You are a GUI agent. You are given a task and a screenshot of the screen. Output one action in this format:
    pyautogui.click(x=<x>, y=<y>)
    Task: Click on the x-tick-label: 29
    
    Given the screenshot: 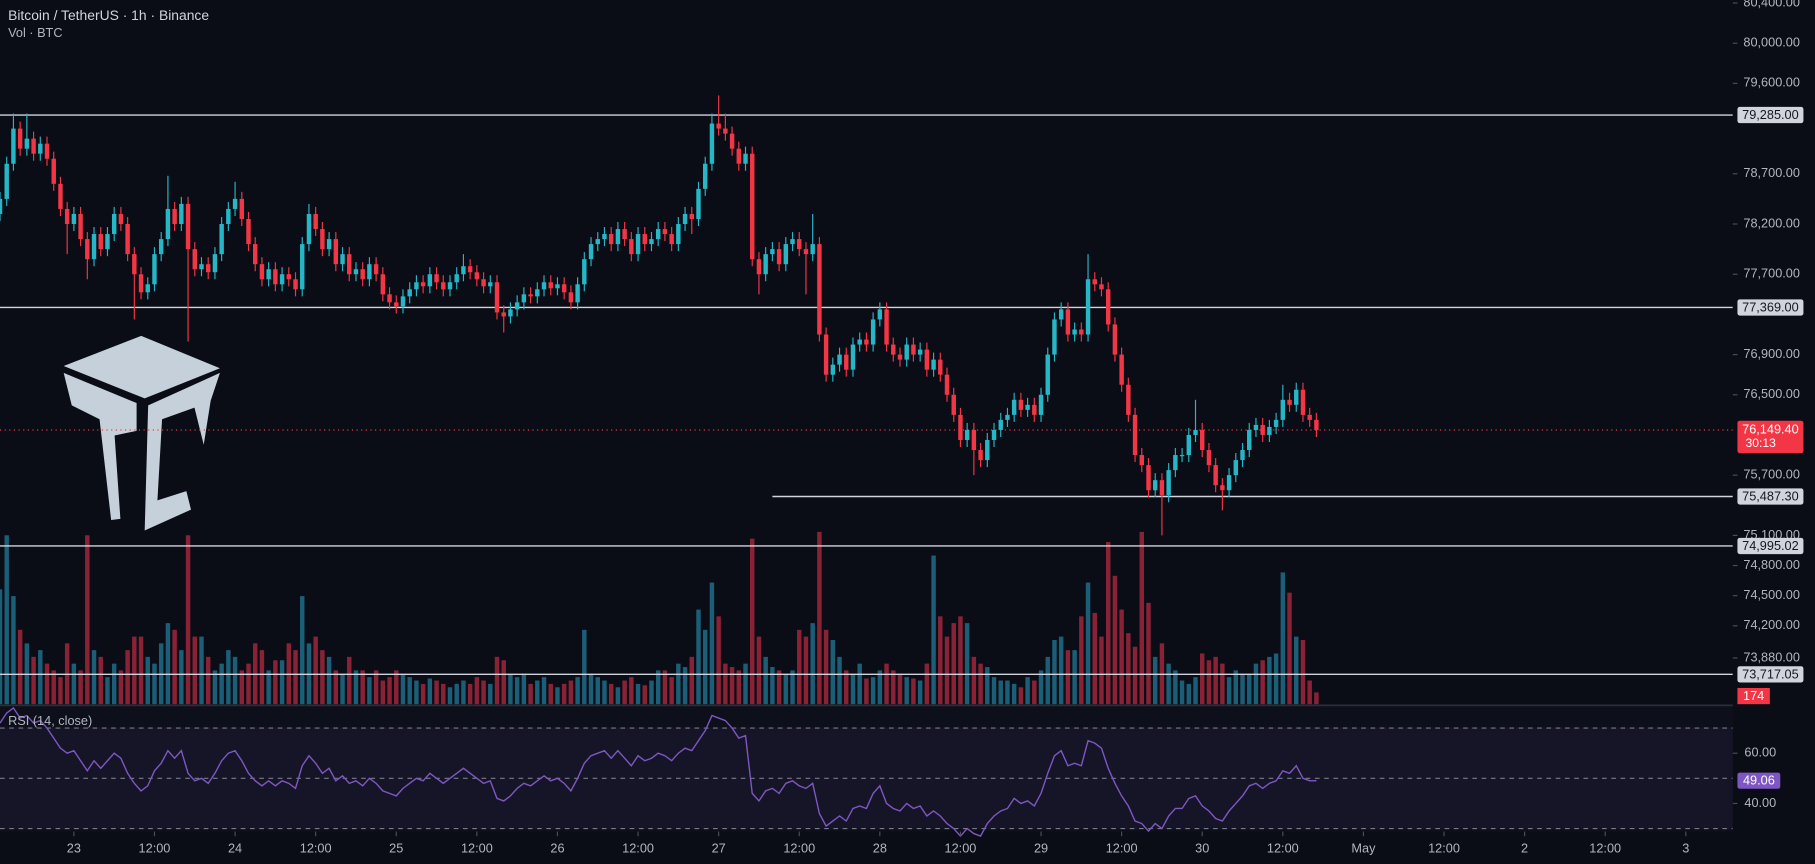 What is the action you would take?
    pyautogui.click(x=1041, y=847)
    